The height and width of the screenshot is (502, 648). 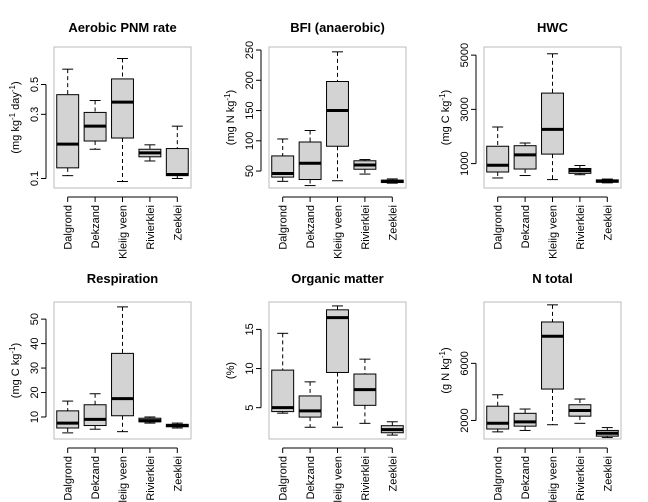 What do you see at coordinates (250, 110) in the screenshot?
I see `y-tick-label: 150` at bounding box center [250, 110].